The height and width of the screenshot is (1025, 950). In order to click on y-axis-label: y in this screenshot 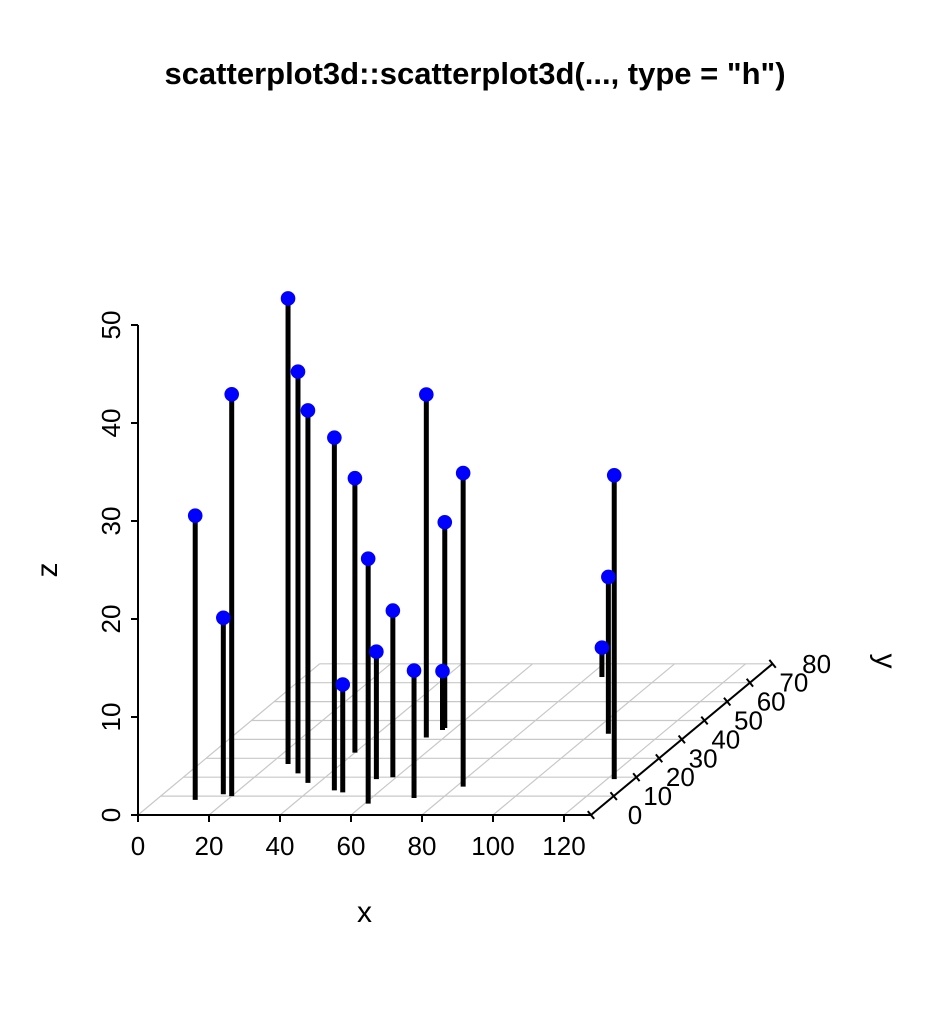, I will do `click(885, 661)`.